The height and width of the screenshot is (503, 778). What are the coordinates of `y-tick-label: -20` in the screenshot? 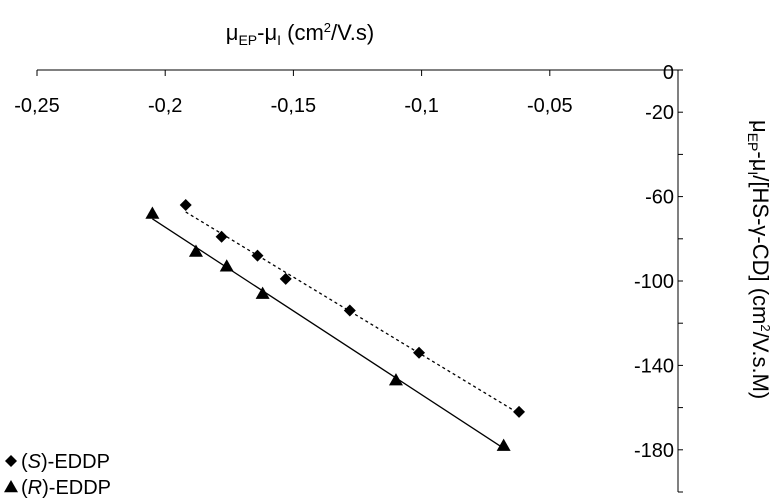 It's located at (659, 113).